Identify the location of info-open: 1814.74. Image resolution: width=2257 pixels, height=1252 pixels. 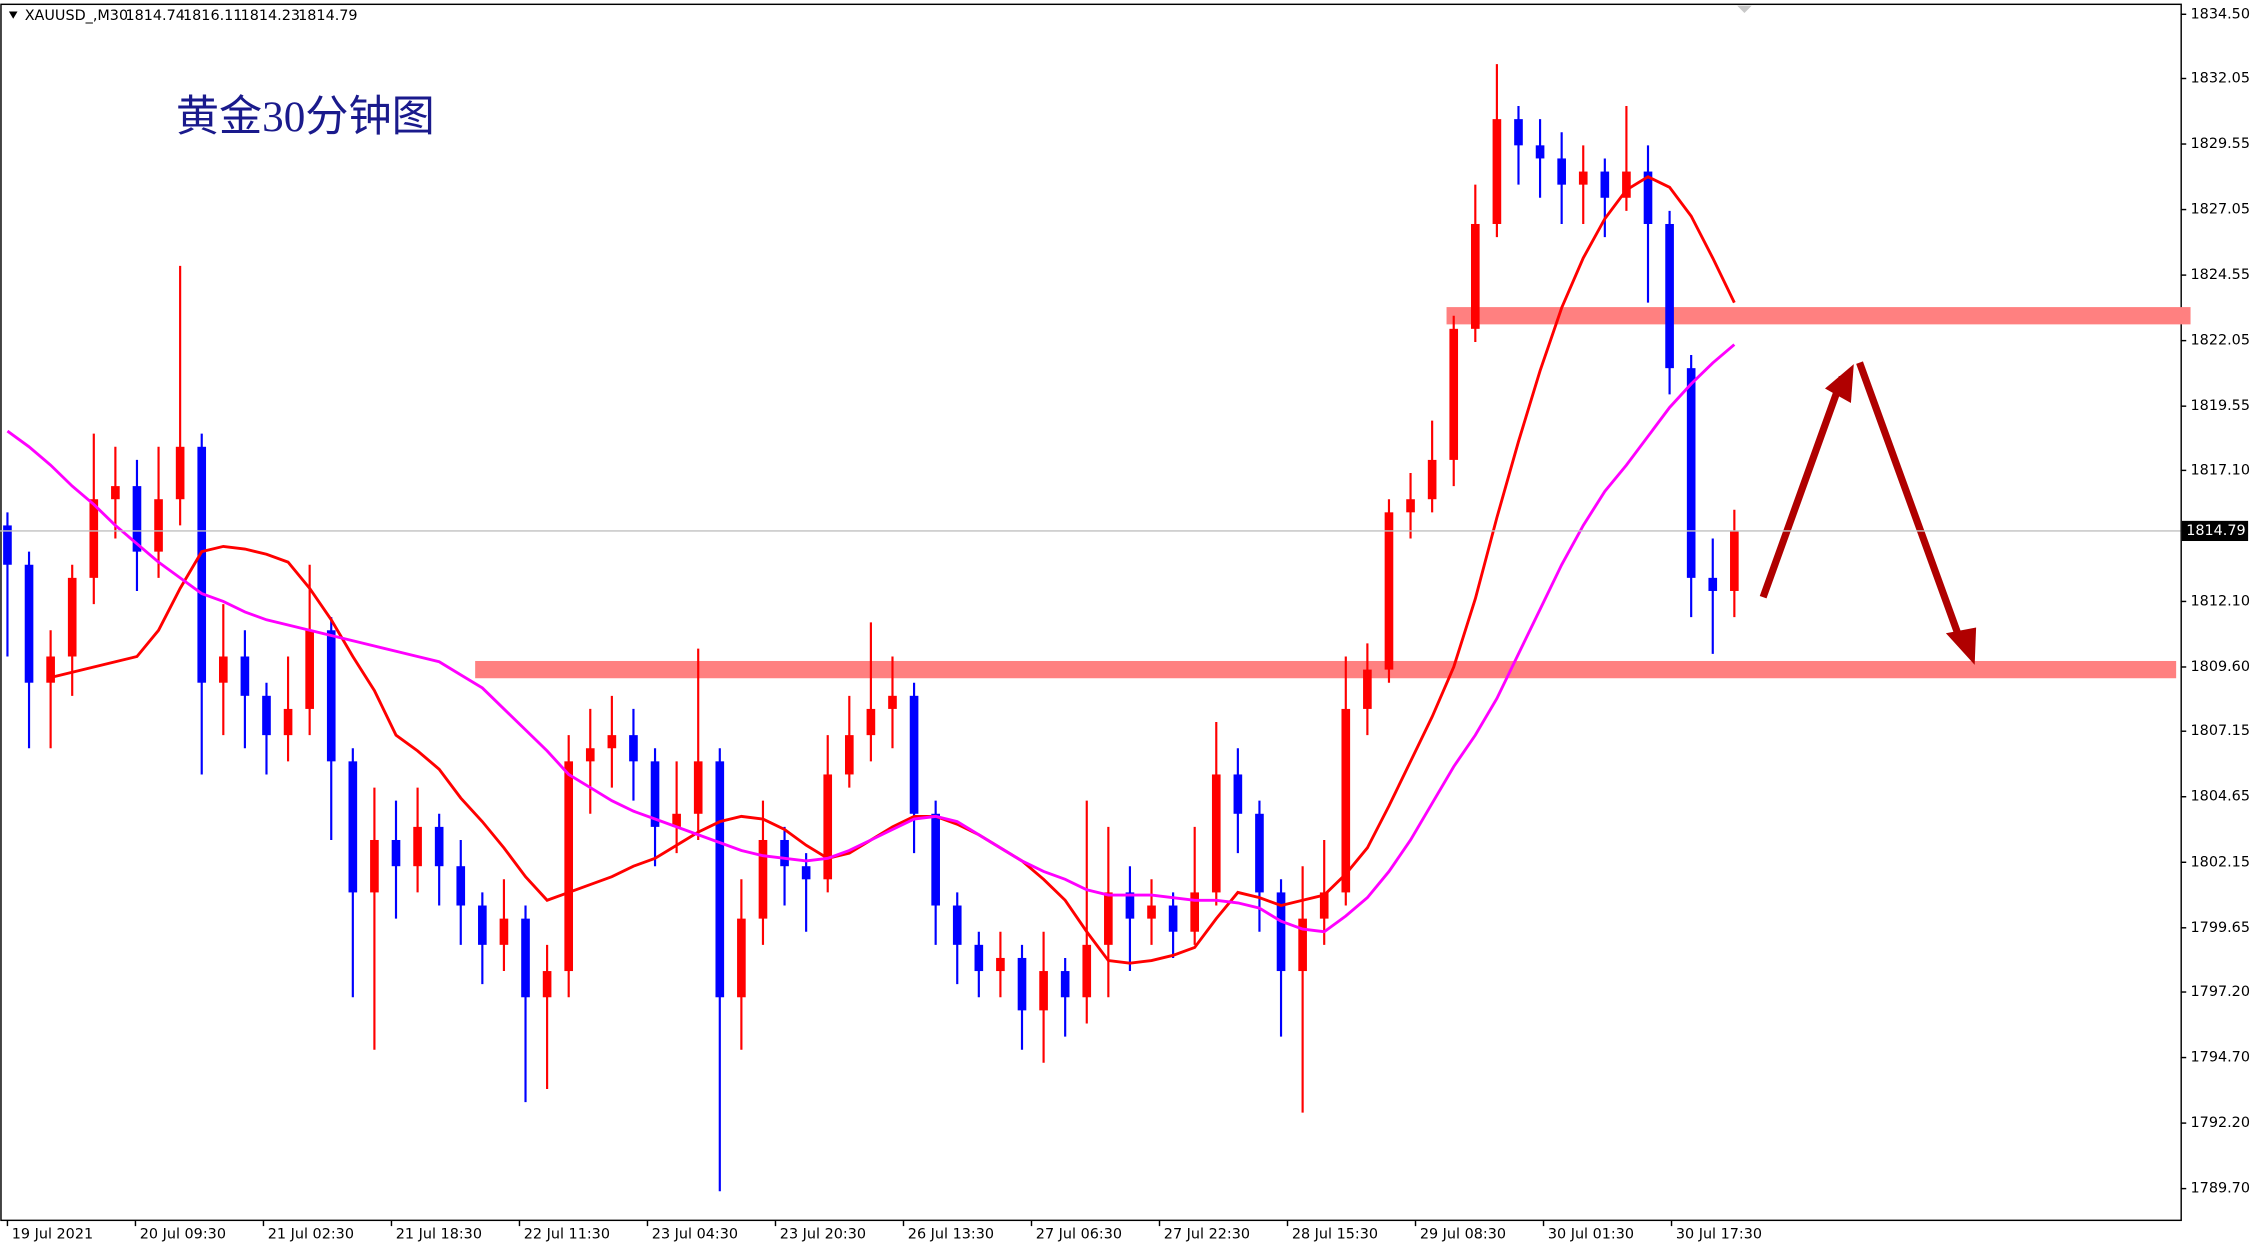
(154, 16).